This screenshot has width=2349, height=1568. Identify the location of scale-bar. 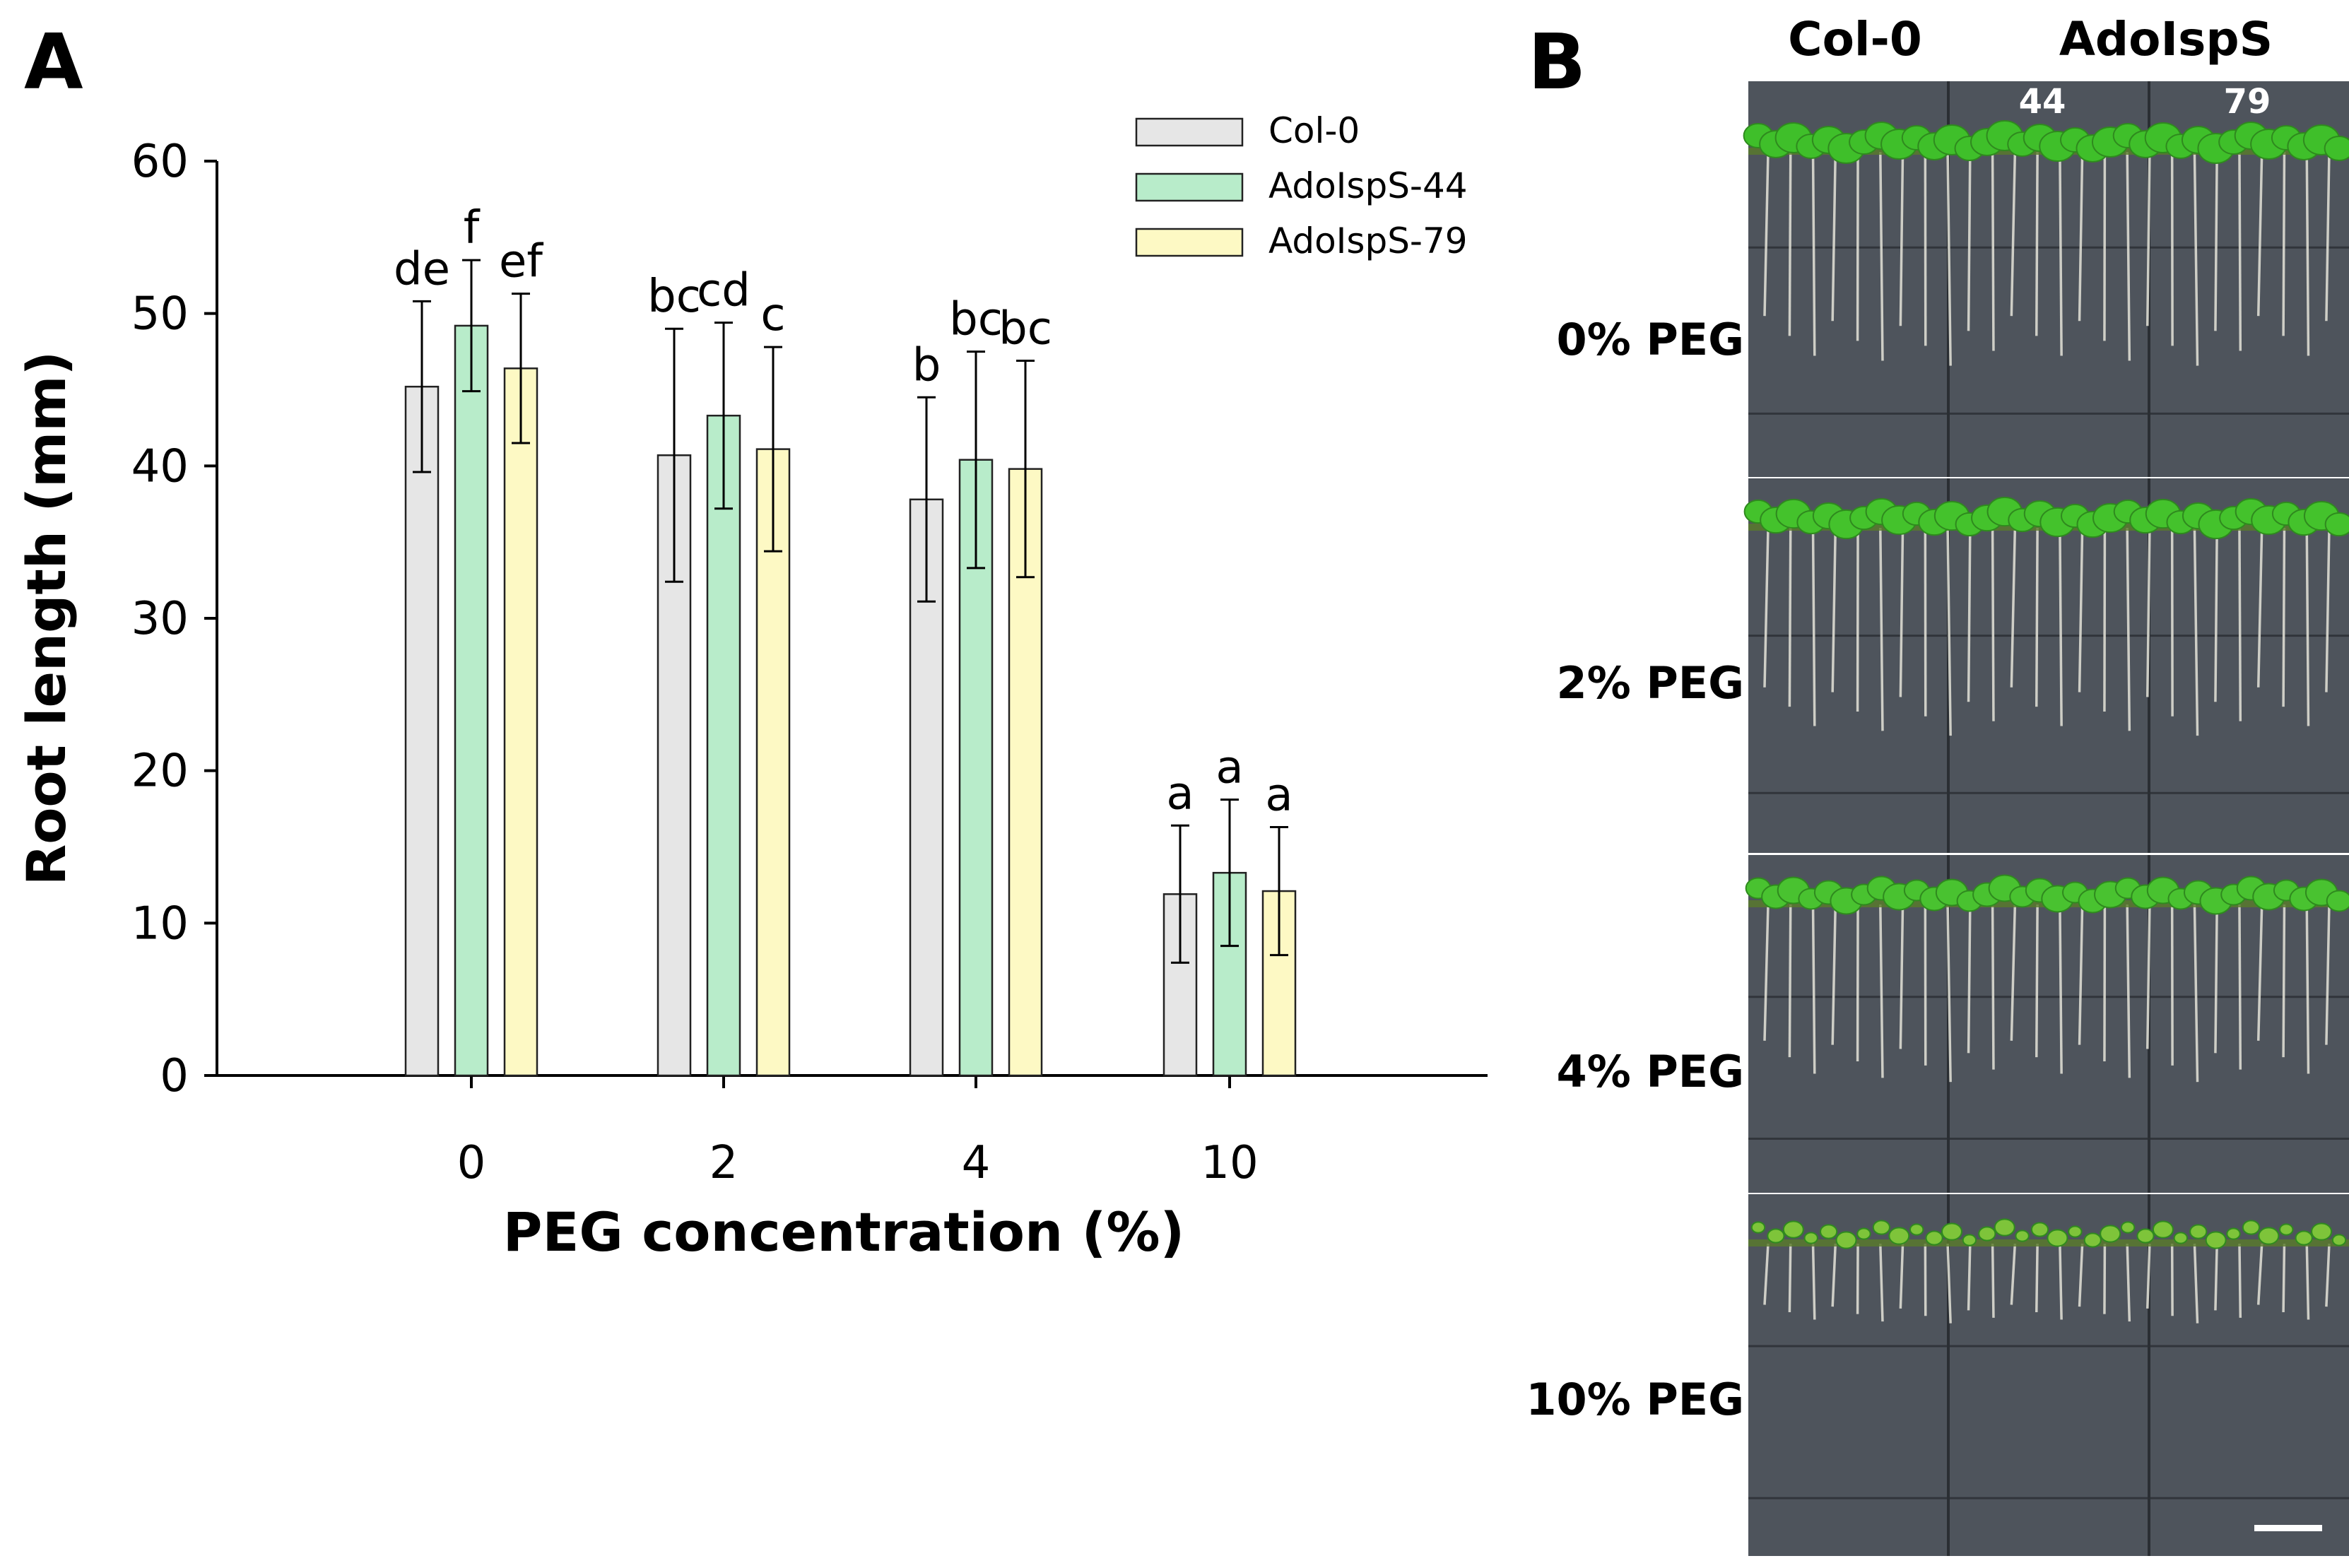
(2288, 1528).